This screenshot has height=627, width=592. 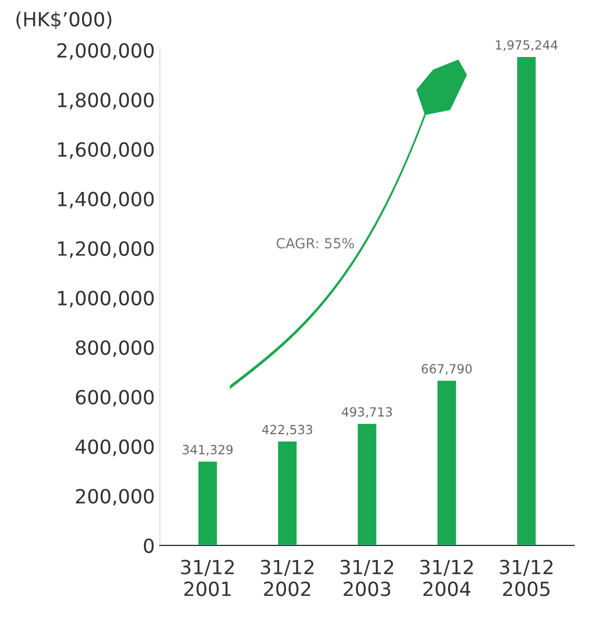 What do you see at coordinates (207, 578) in the screenshot?
I see `x-tick-label: 31/12 2001` at bounding box center [207, 578].